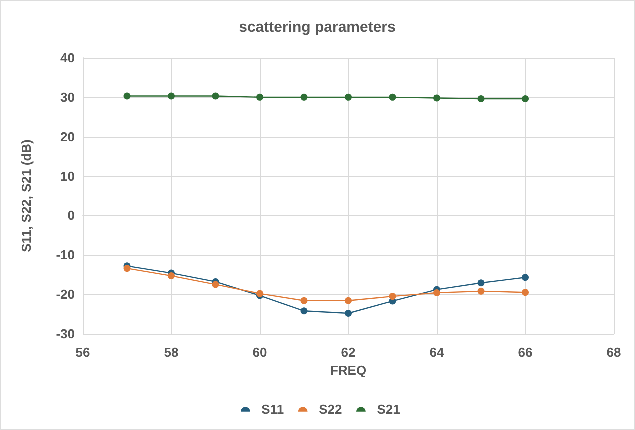 The image size is (635, 430). Describe the element at coordinates (71, 216) in the screenshot. I see `y-tick-label: 0` at that location.